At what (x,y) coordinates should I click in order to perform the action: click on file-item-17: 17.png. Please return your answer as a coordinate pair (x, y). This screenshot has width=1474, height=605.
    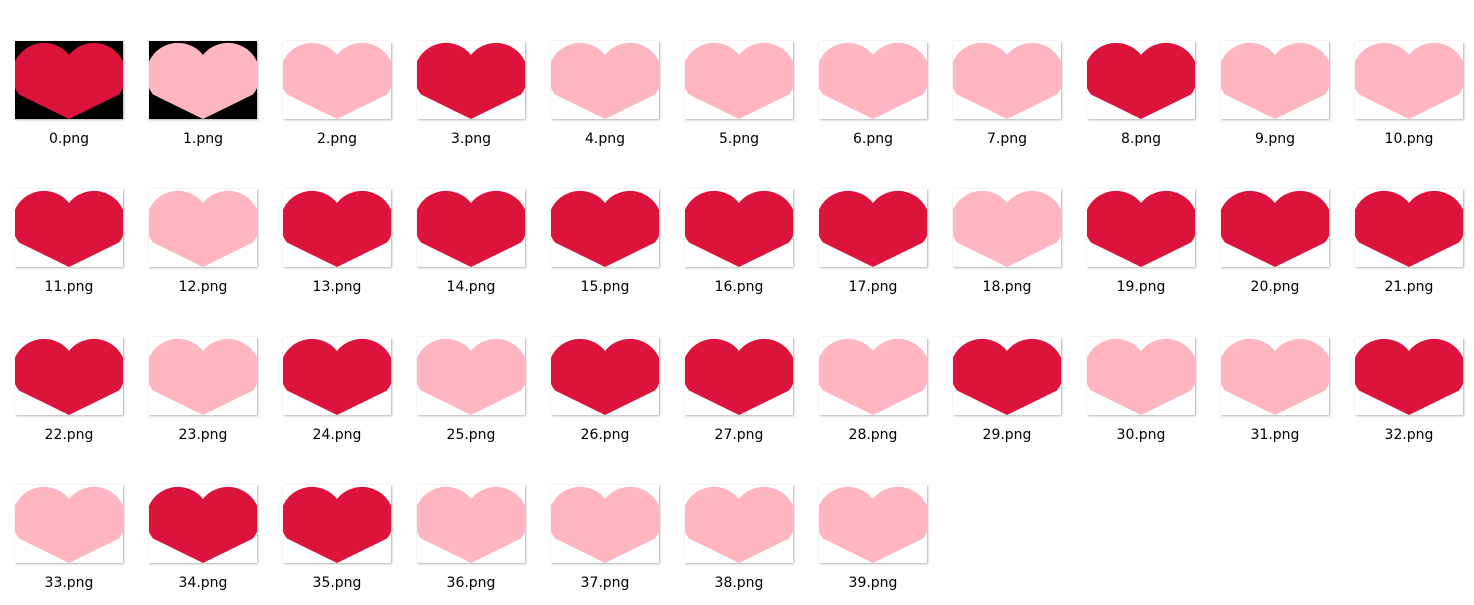
    Looking at the image, I should click on (871, 249).